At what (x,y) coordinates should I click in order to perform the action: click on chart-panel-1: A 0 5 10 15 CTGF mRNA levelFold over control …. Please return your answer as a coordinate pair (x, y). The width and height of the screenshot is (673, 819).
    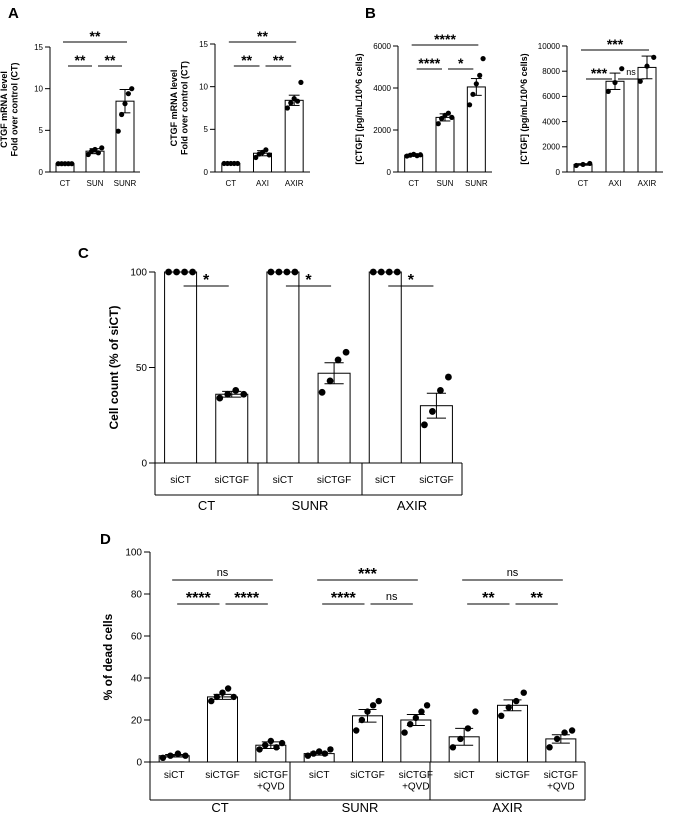
    Looking at the image, I should click on (70, 96).